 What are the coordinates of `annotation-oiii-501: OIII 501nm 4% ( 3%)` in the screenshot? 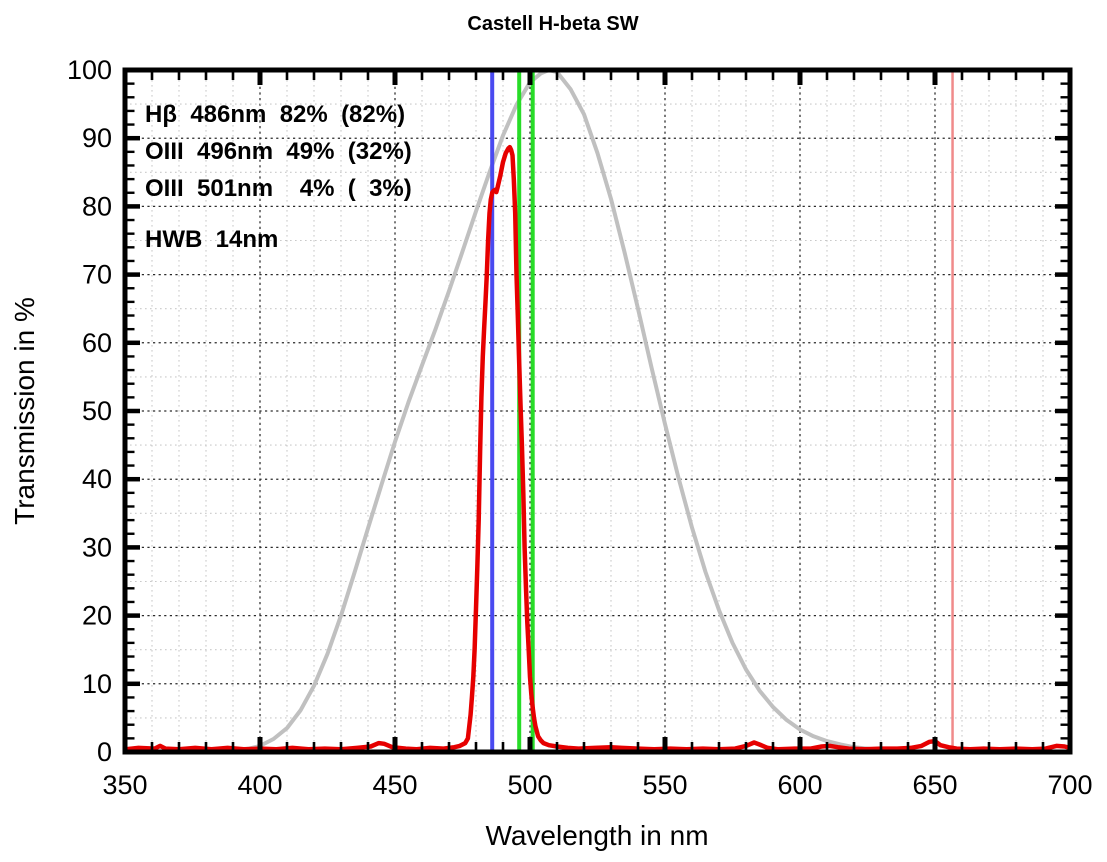 It's located at (278, 188).